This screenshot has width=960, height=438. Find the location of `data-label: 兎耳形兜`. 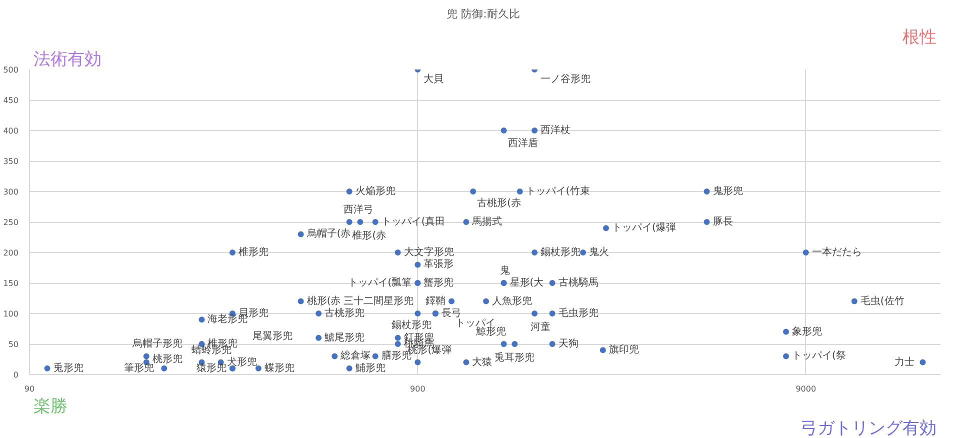

data-label: 兎耳形兜 is located at coordinates (514, 358).